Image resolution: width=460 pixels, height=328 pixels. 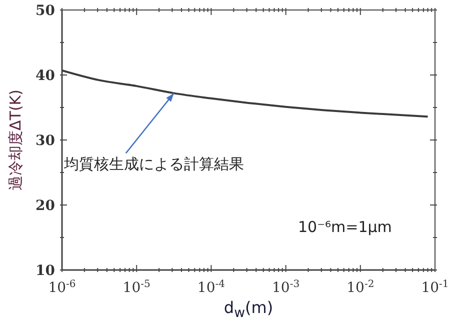 I want to click on x-tick-label: 10$^{-2}$, so click(x=360, y=287).